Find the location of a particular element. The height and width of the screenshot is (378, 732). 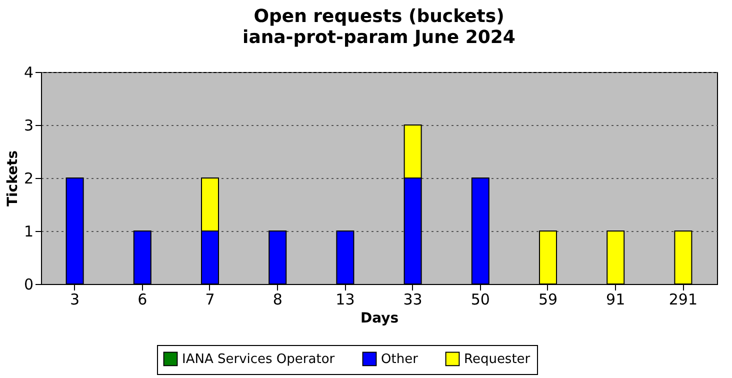

legend-label: Requester is located at coordinates (497, 359).